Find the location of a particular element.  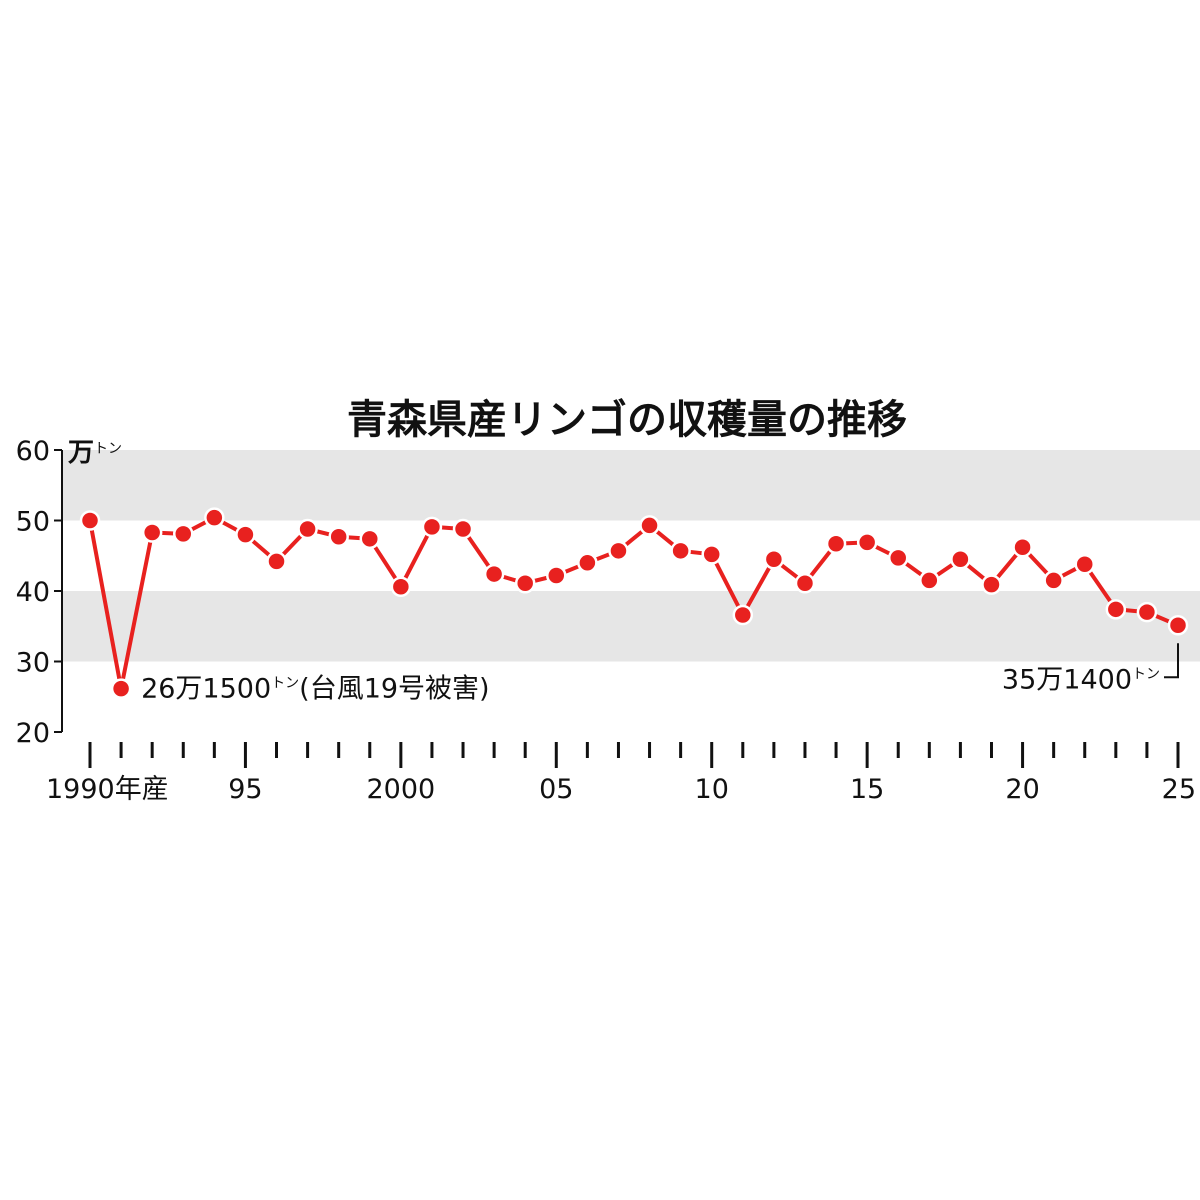

data-point-2011 is located at coordinates (743, 615).